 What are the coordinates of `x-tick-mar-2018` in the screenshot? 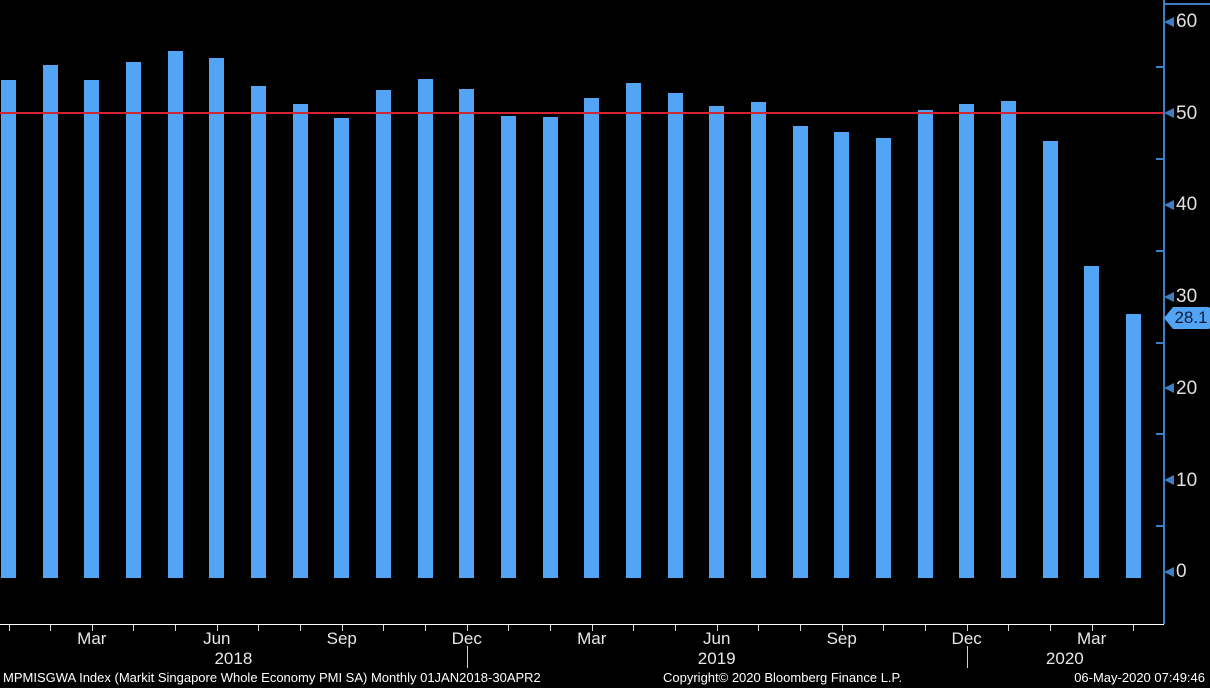 It's located at (92, 628).